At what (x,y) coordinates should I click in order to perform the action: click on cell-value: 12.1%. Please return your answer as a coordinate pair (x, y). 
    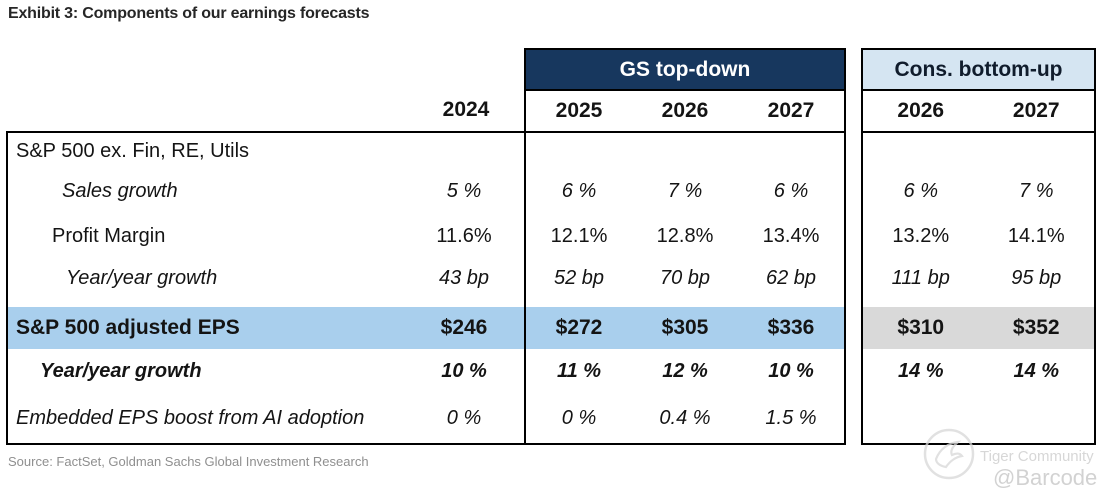
    Looking at the image, I should click on (579, 235).